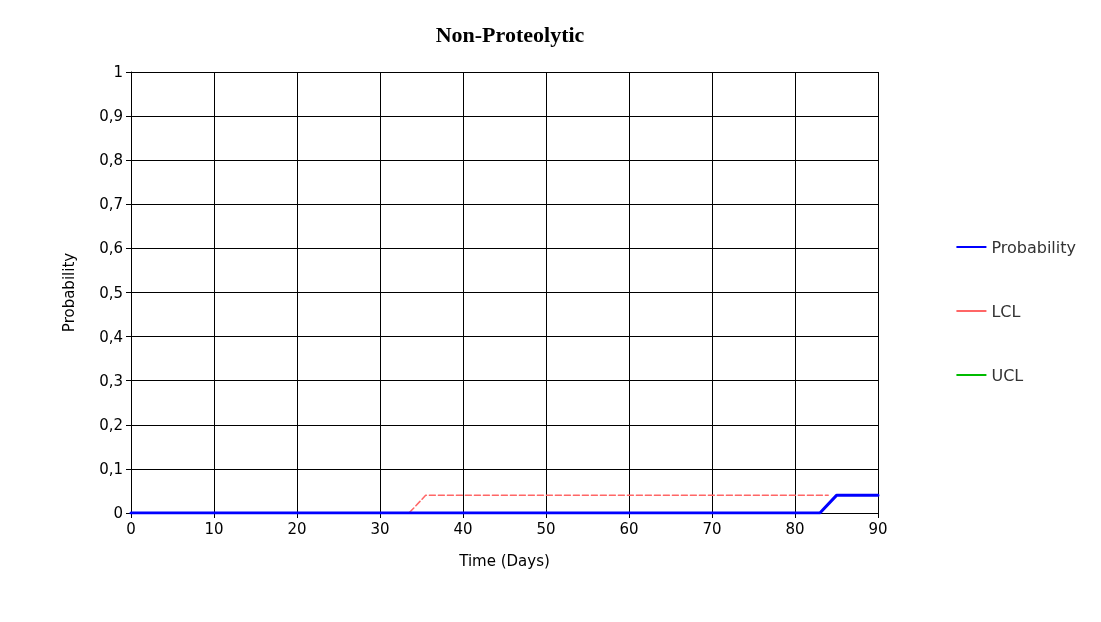 This screenshot has width=1101, height=622. I want to click on y-tick-label: 0,6, so click(111, 248).